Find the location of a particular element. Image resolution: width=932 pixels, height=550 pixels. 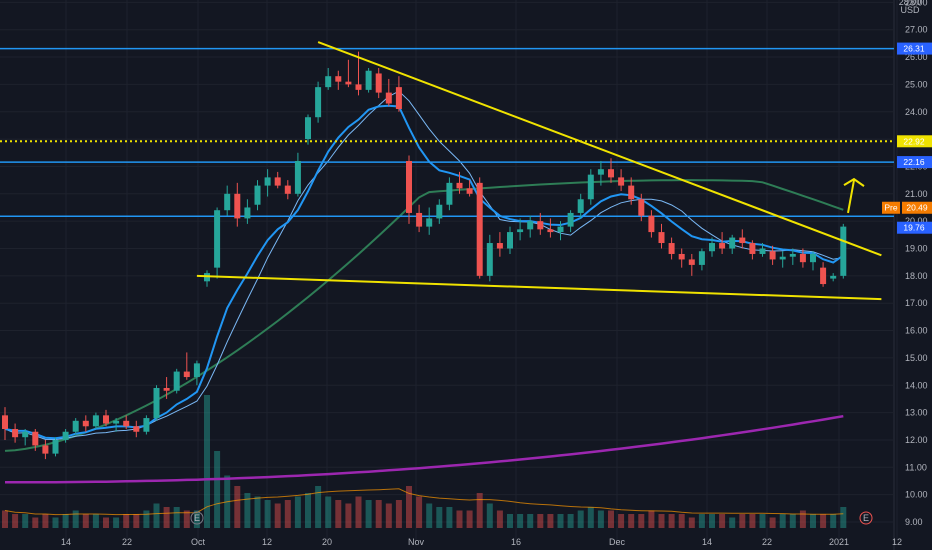

time-tick-label: 14 is located at coordinates (707, 542).